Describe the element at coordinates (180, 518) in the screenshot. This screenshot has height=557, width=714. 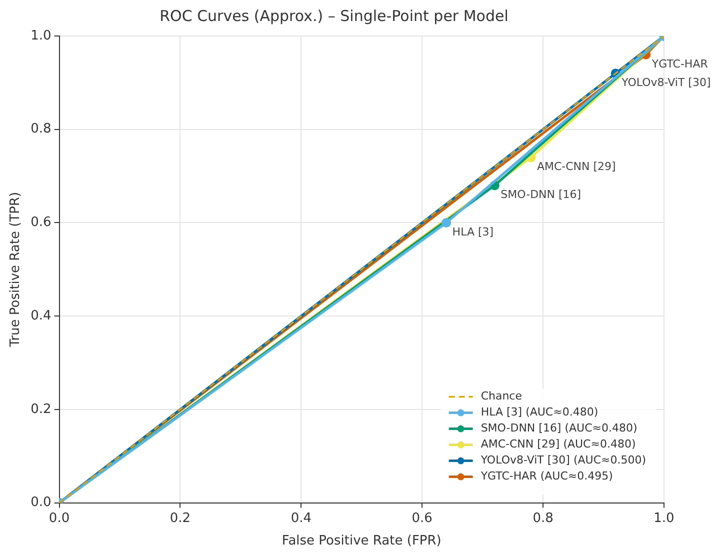
I see `x-tick-label: 0.2` at that location.